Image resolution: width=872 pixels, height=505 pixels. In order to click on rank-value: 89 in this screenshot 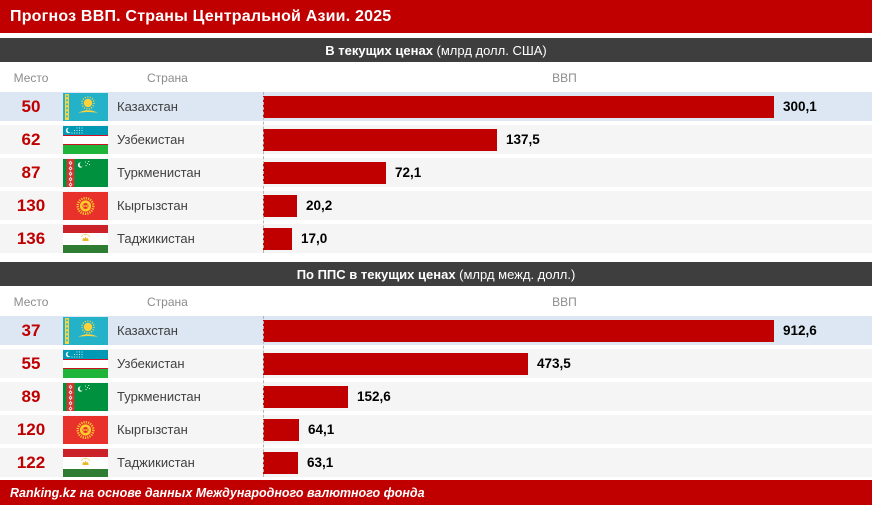, I will do `click(31, 396)`.